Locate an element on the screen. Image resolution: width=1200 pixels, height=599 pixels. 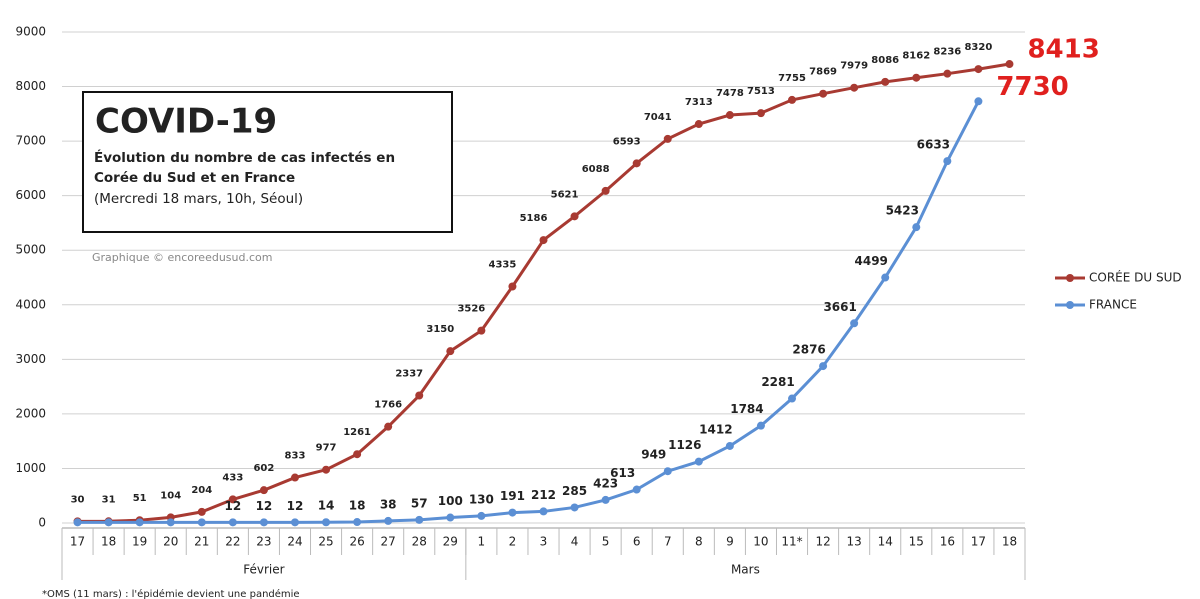
x-tick-label: 14 is located at coordinates (885, 542).